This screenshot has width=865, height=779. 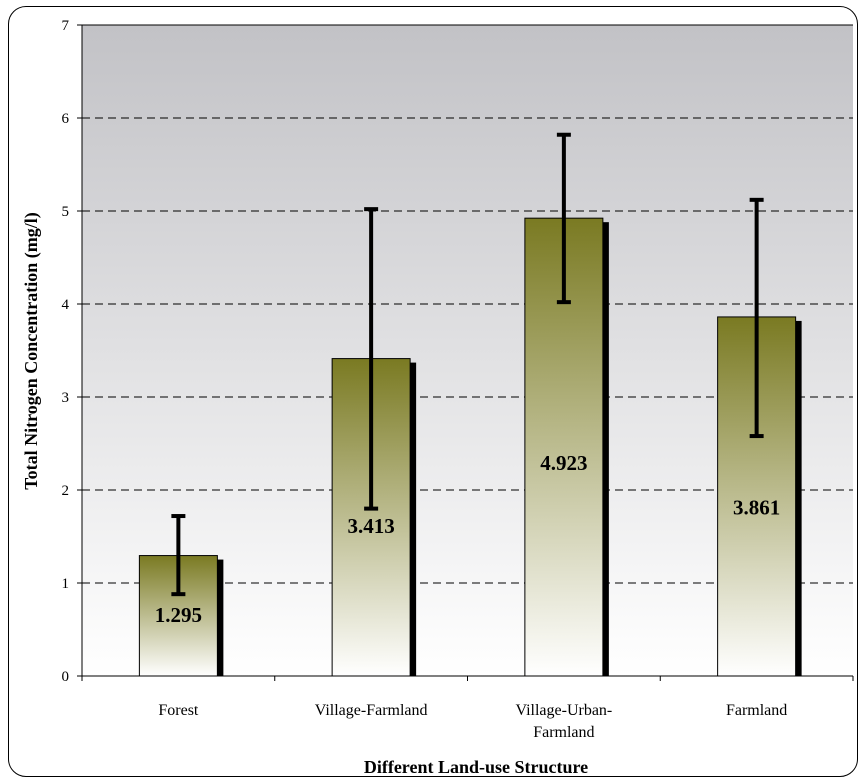 What do you see at coordinates (563, 463) in the screenshot?
I see `data-label: 4.923` at bounding box center [563, 463].